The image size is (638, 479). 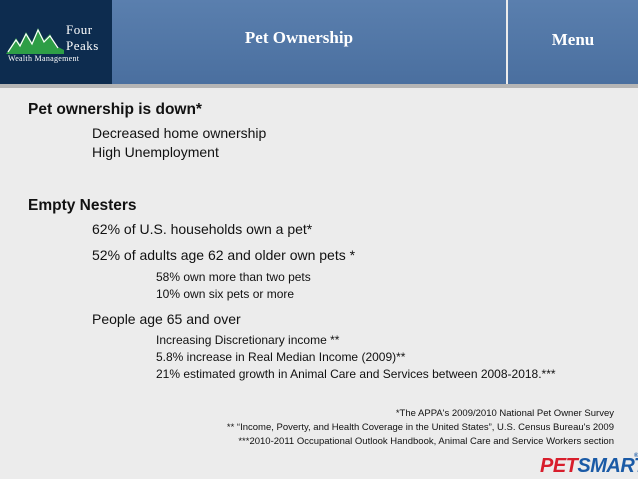 What do you see at coordinates (636, 456) in the screenshot?
I see `registered-mark: ®` at bounding box center [636, 456].